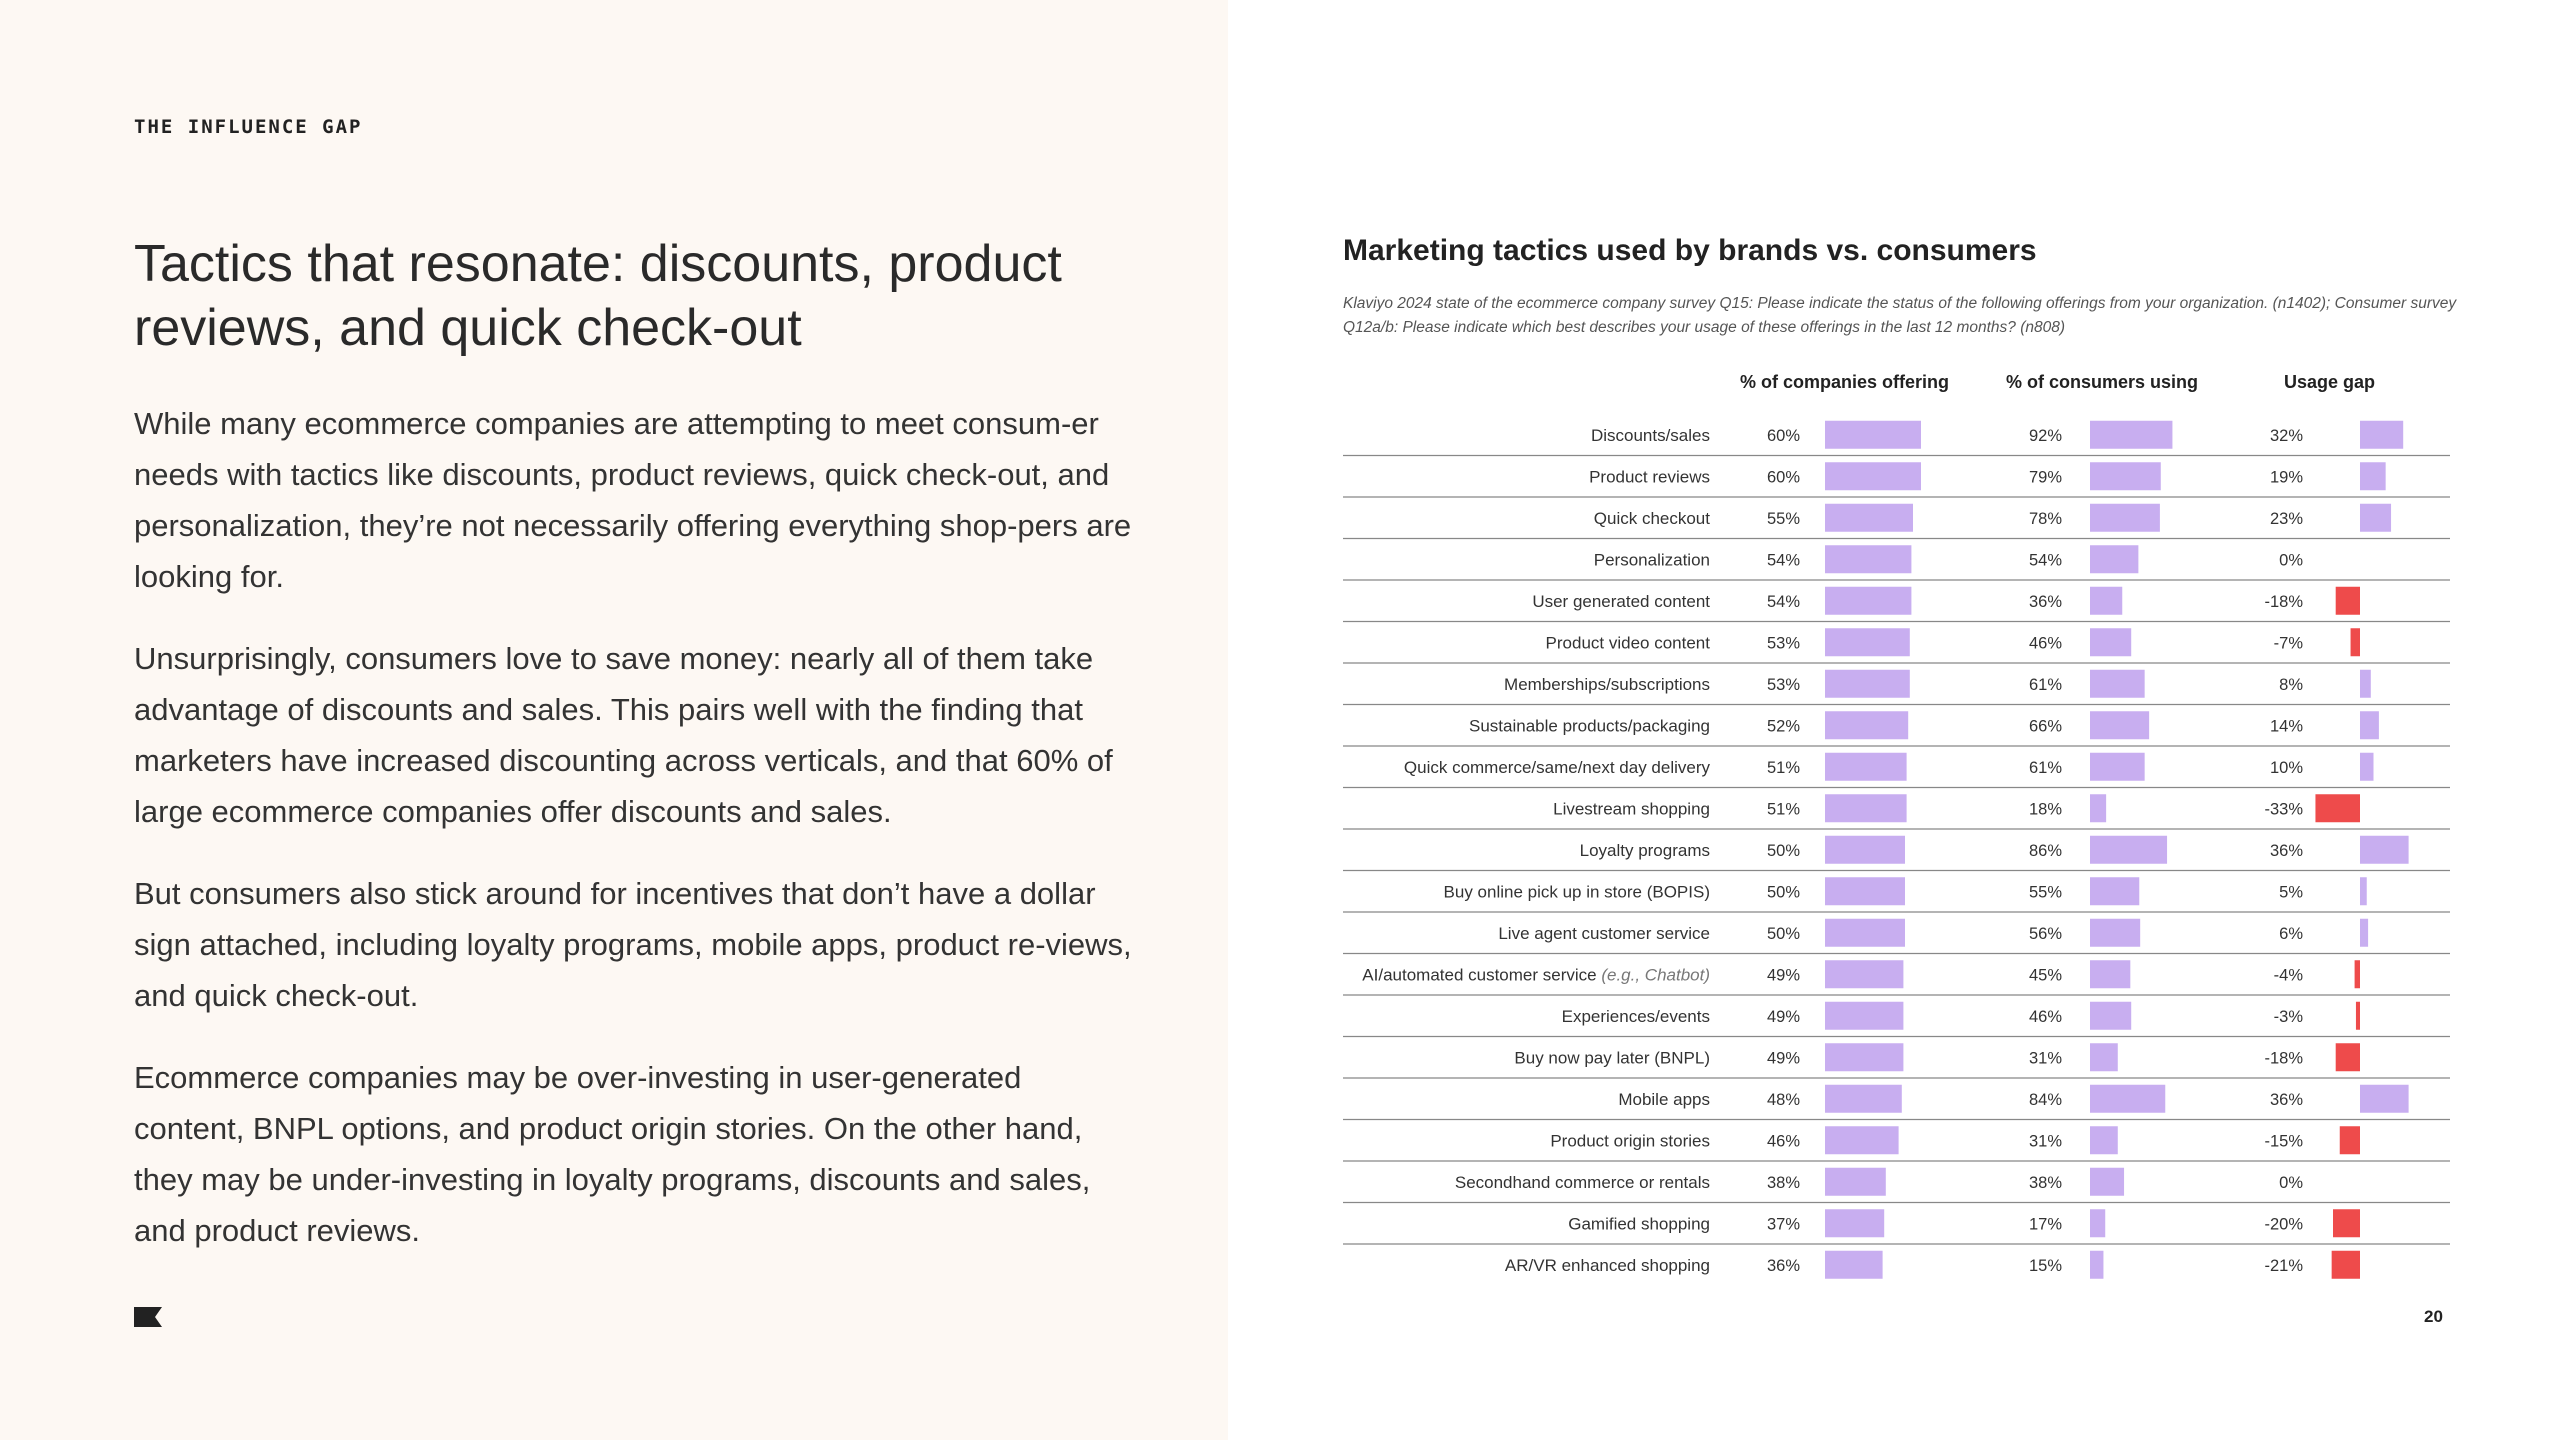  What do you see at coordinates (2045, 602) in the screenshot?
I see `data-label-consumers: 36%` at bounding box center [2045, 602].